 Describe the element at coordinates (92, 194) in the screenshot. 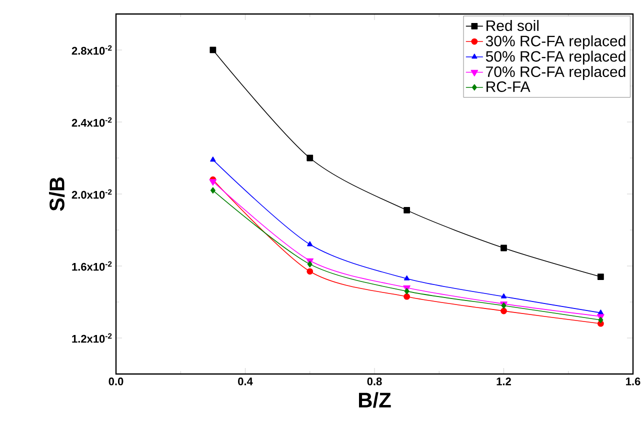

I see `y-tick-label: 2.0x10$^{-2}$` at that location.